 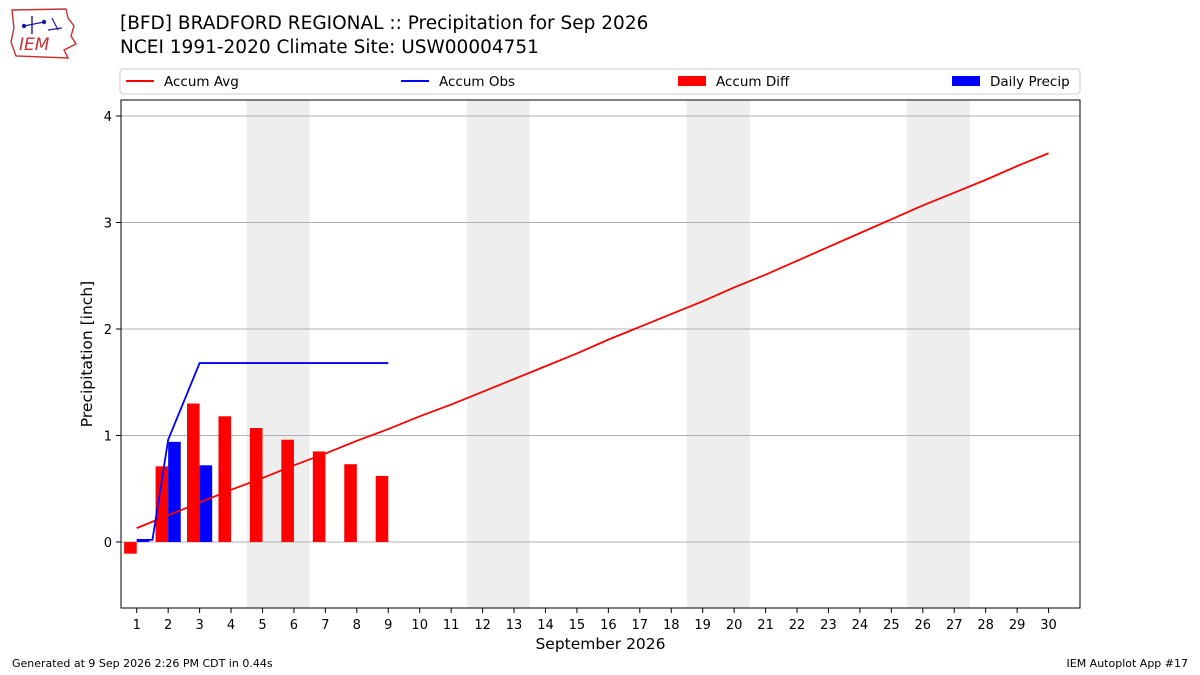 I want to click on x-tick-label: 28, so click(x=985, y=625).